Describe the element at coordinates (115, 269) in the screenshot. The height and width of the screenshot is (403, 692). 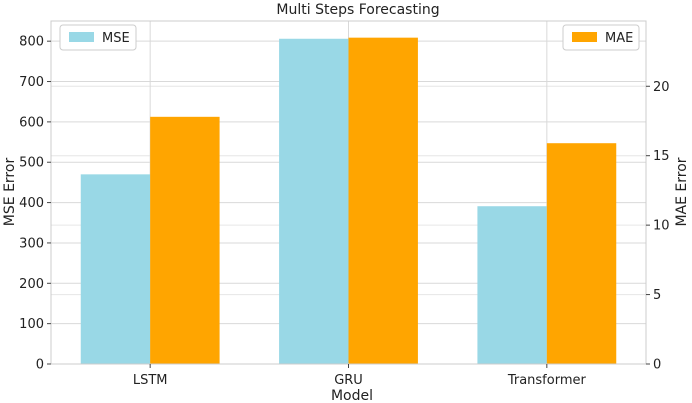
I see `bar-mse-lstm` at that location.